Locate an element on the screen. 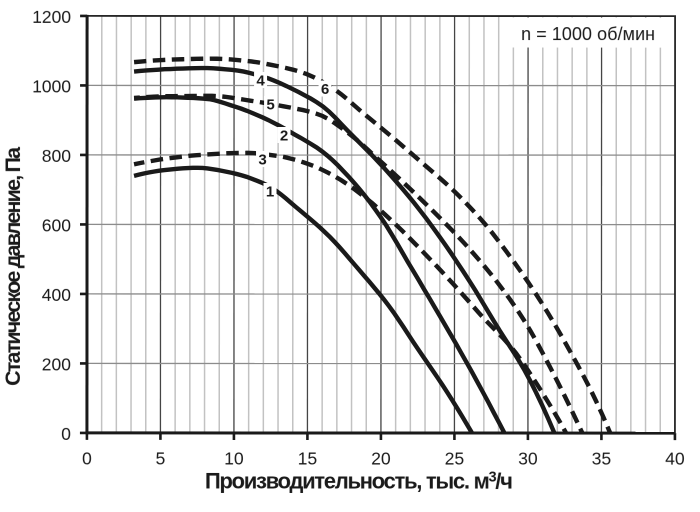  svg-text: 40 is located at coordinates (675, 459).